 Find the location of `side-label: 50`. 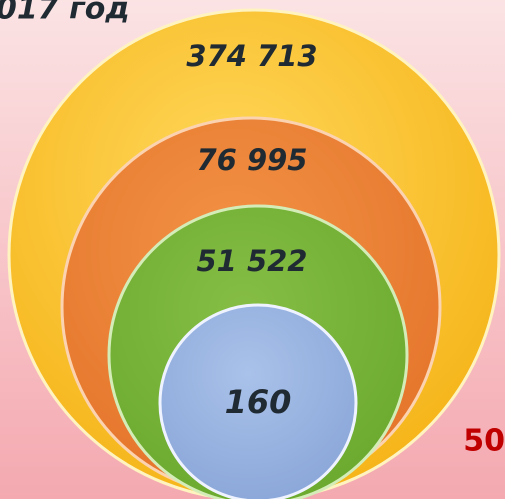

side-label: 50 is located at coordinates (484, 441).